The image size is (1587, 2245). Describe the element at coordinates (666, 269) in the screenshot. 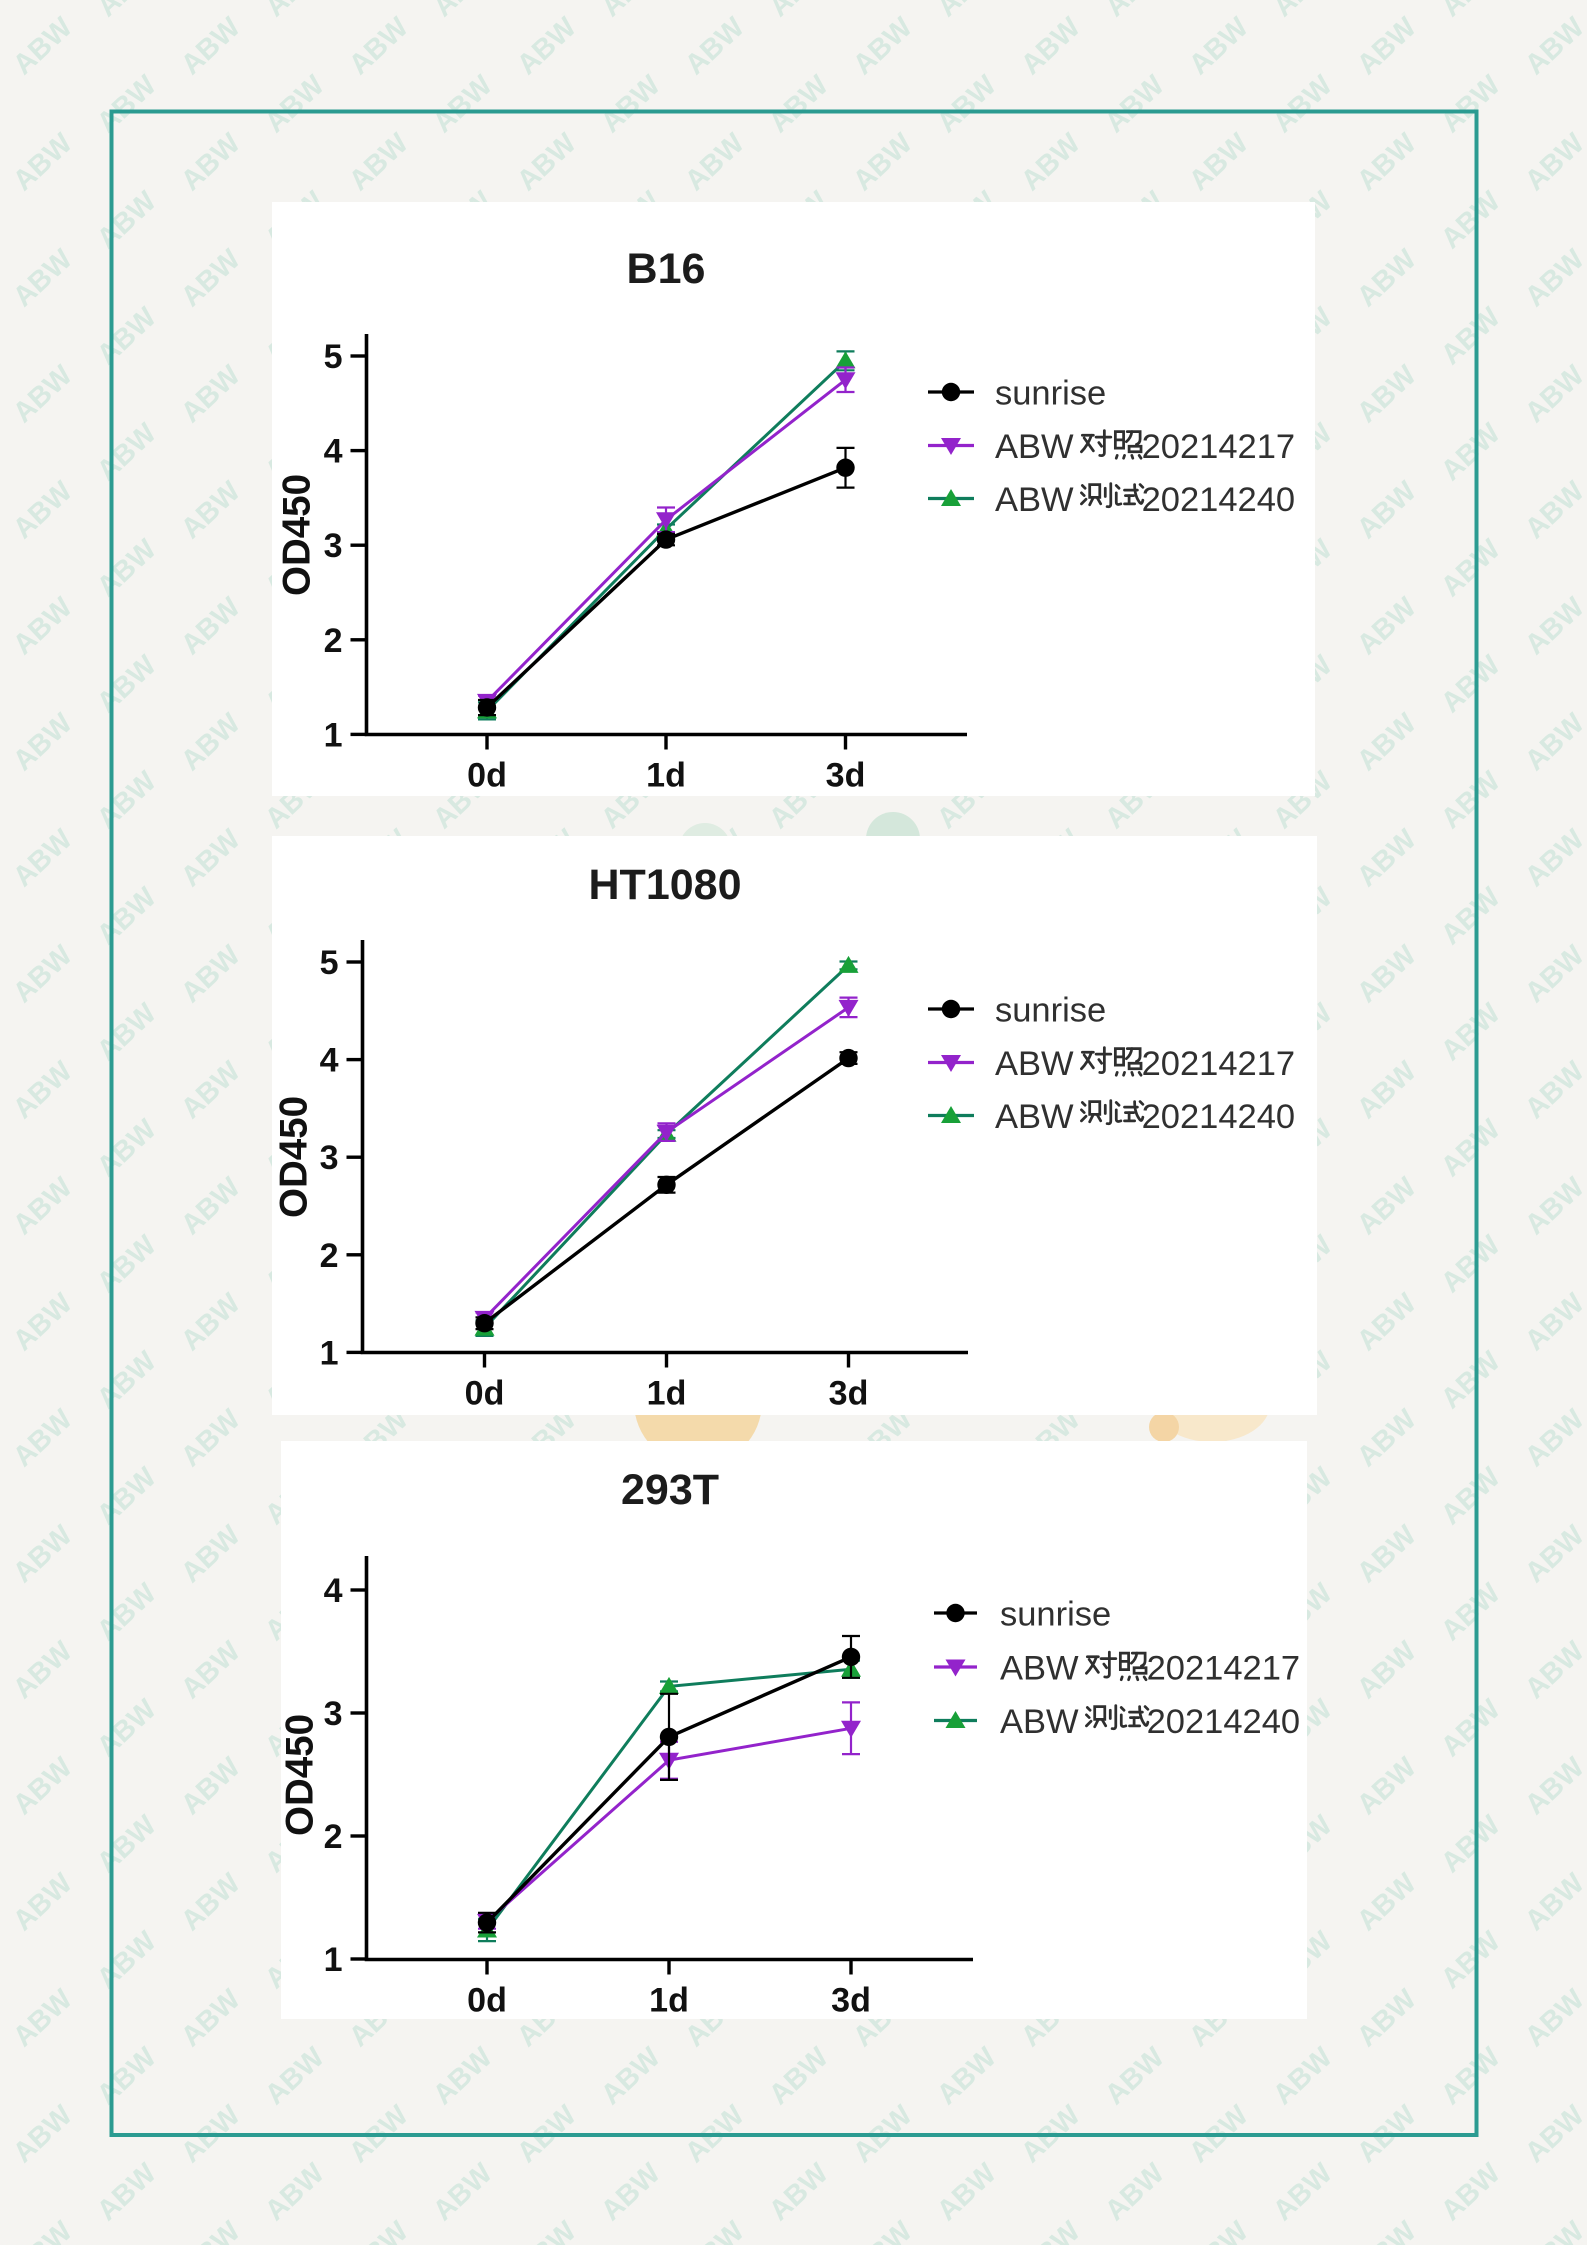

I see `svg-text: B16` at that location.